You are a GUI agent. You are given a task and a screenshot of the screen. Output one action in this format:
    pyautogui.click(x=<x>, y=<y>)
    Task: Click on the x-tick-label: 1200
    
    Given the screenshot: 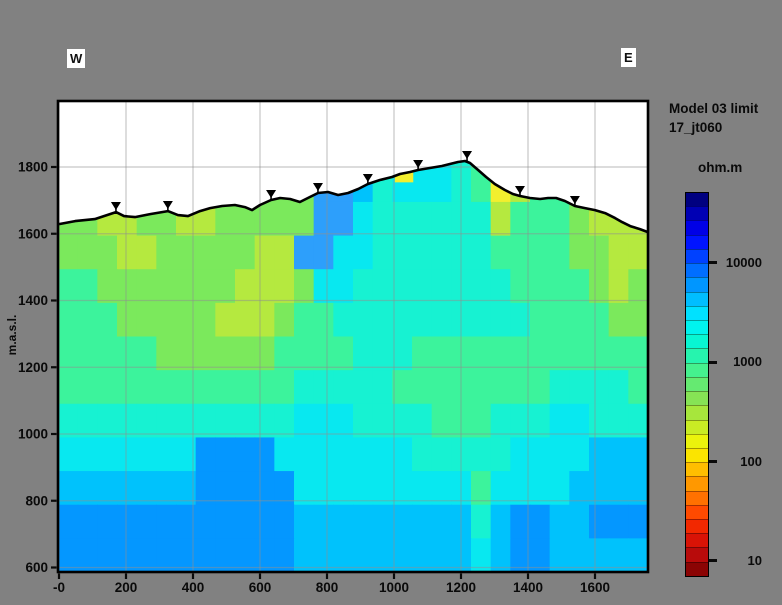 What is the action you would take?
    pyautogui.click(x=461, y=587)
    